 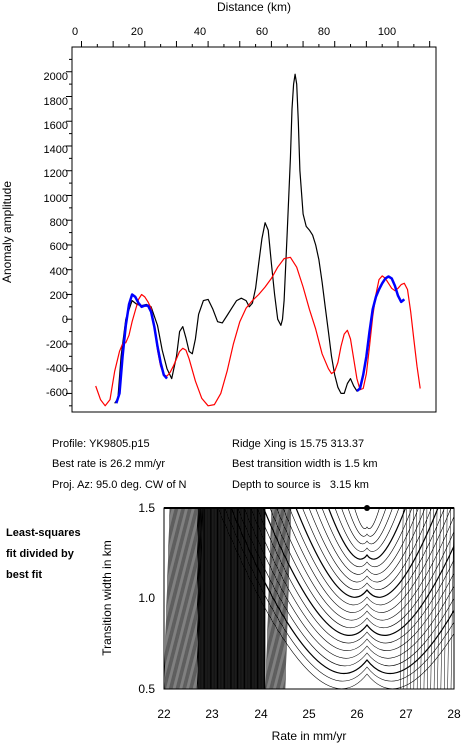 I want to click on profile-top-ticks, so click(x=255, y=44).